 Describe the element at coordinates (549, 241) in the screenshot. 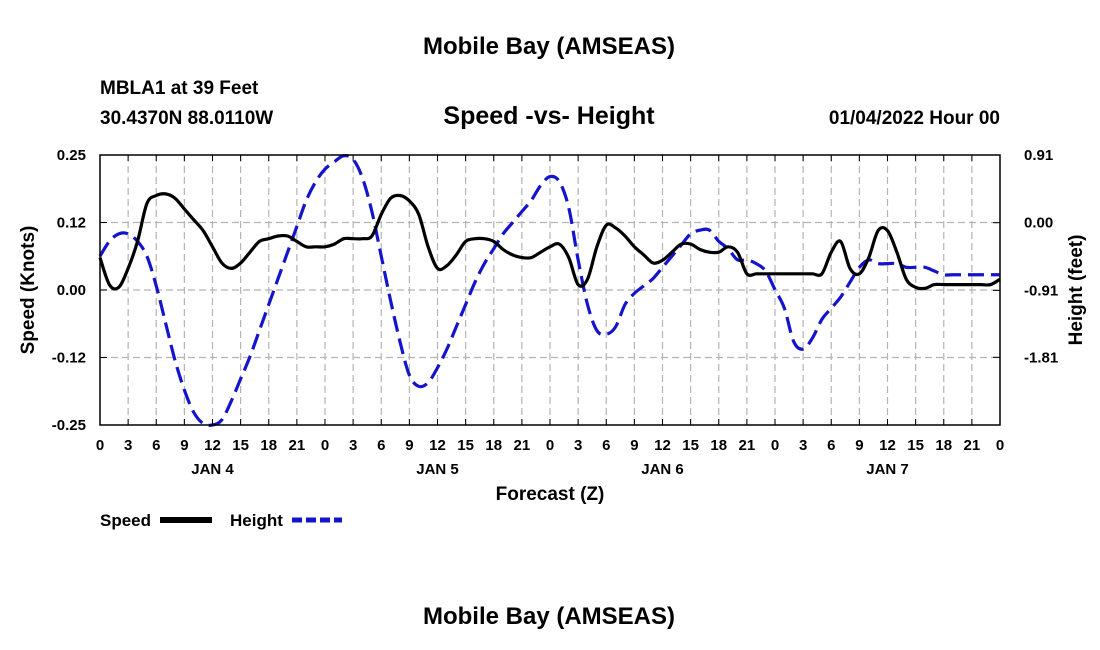

I see `series-line-speed` at that location.